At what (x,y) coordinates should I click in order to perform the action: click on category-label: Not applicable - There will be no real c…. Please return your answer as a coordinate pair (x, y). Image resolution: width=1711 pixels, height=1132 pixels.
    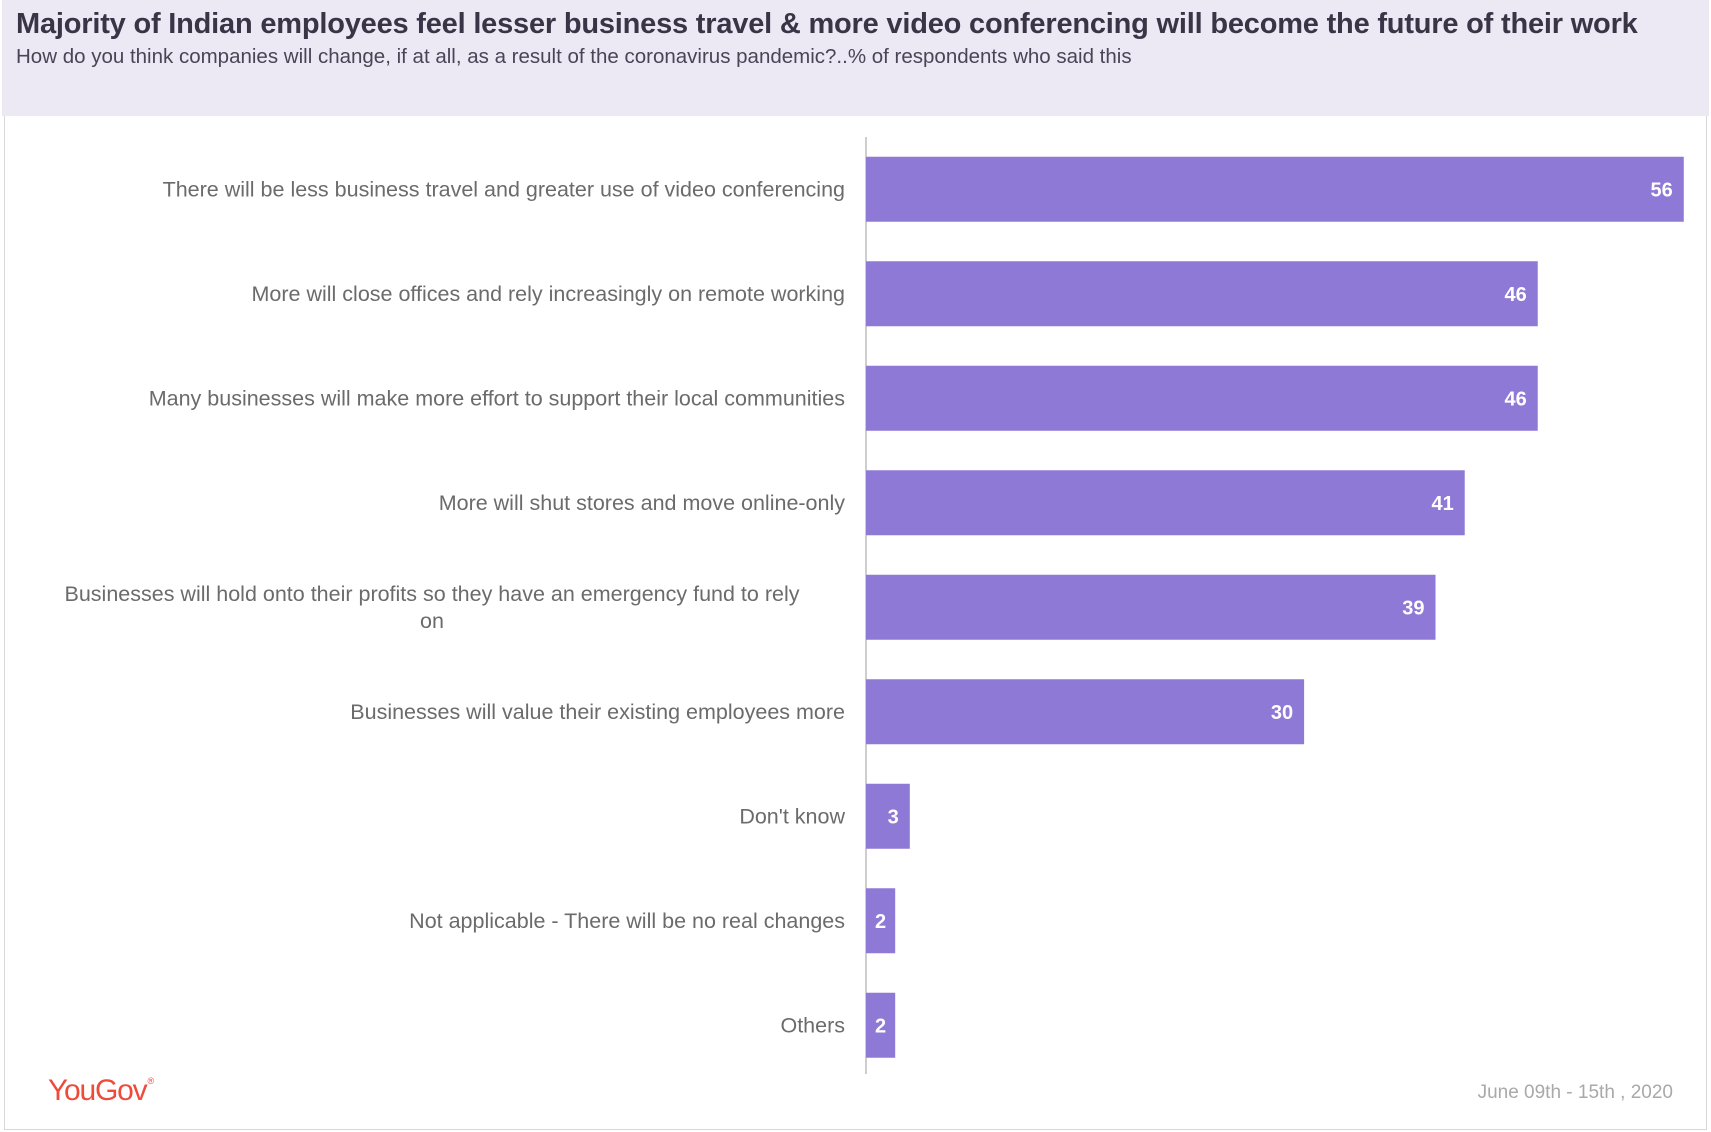
    Looking at the image, I should click on (627, 921).